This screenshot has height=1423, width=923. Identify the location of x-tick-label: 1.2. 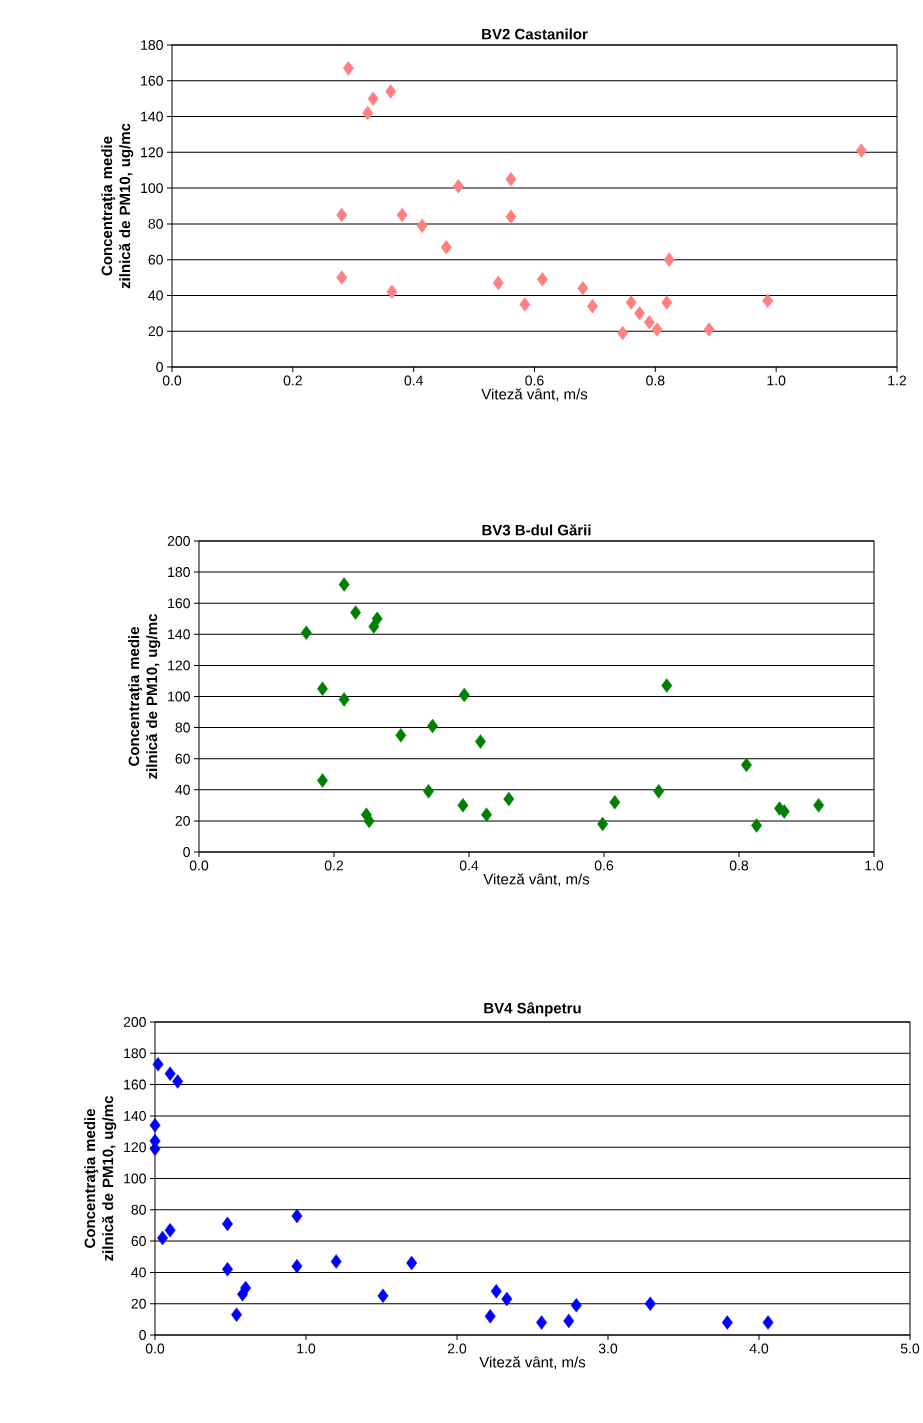
(897, 380).